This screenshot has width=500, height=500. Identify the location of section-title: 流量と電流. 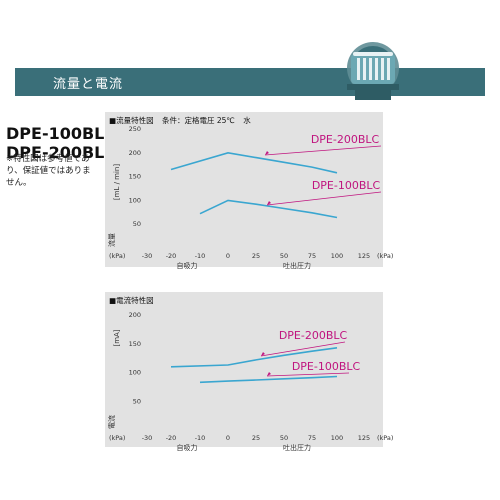
(88, 84).